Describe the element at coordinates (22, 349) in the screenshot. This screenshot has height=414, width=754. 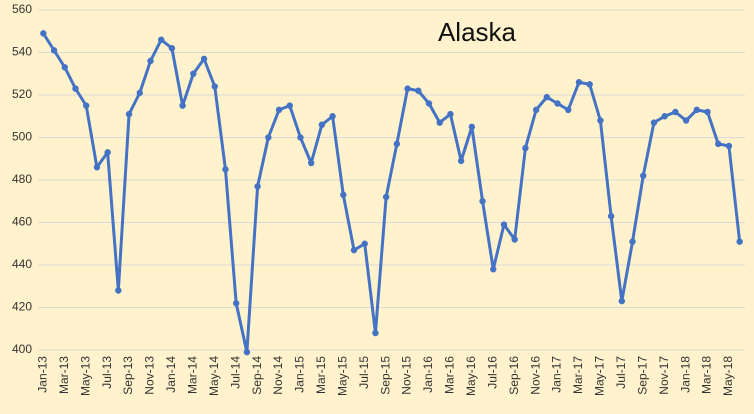
I see `y-tick-label: 400` at that location.